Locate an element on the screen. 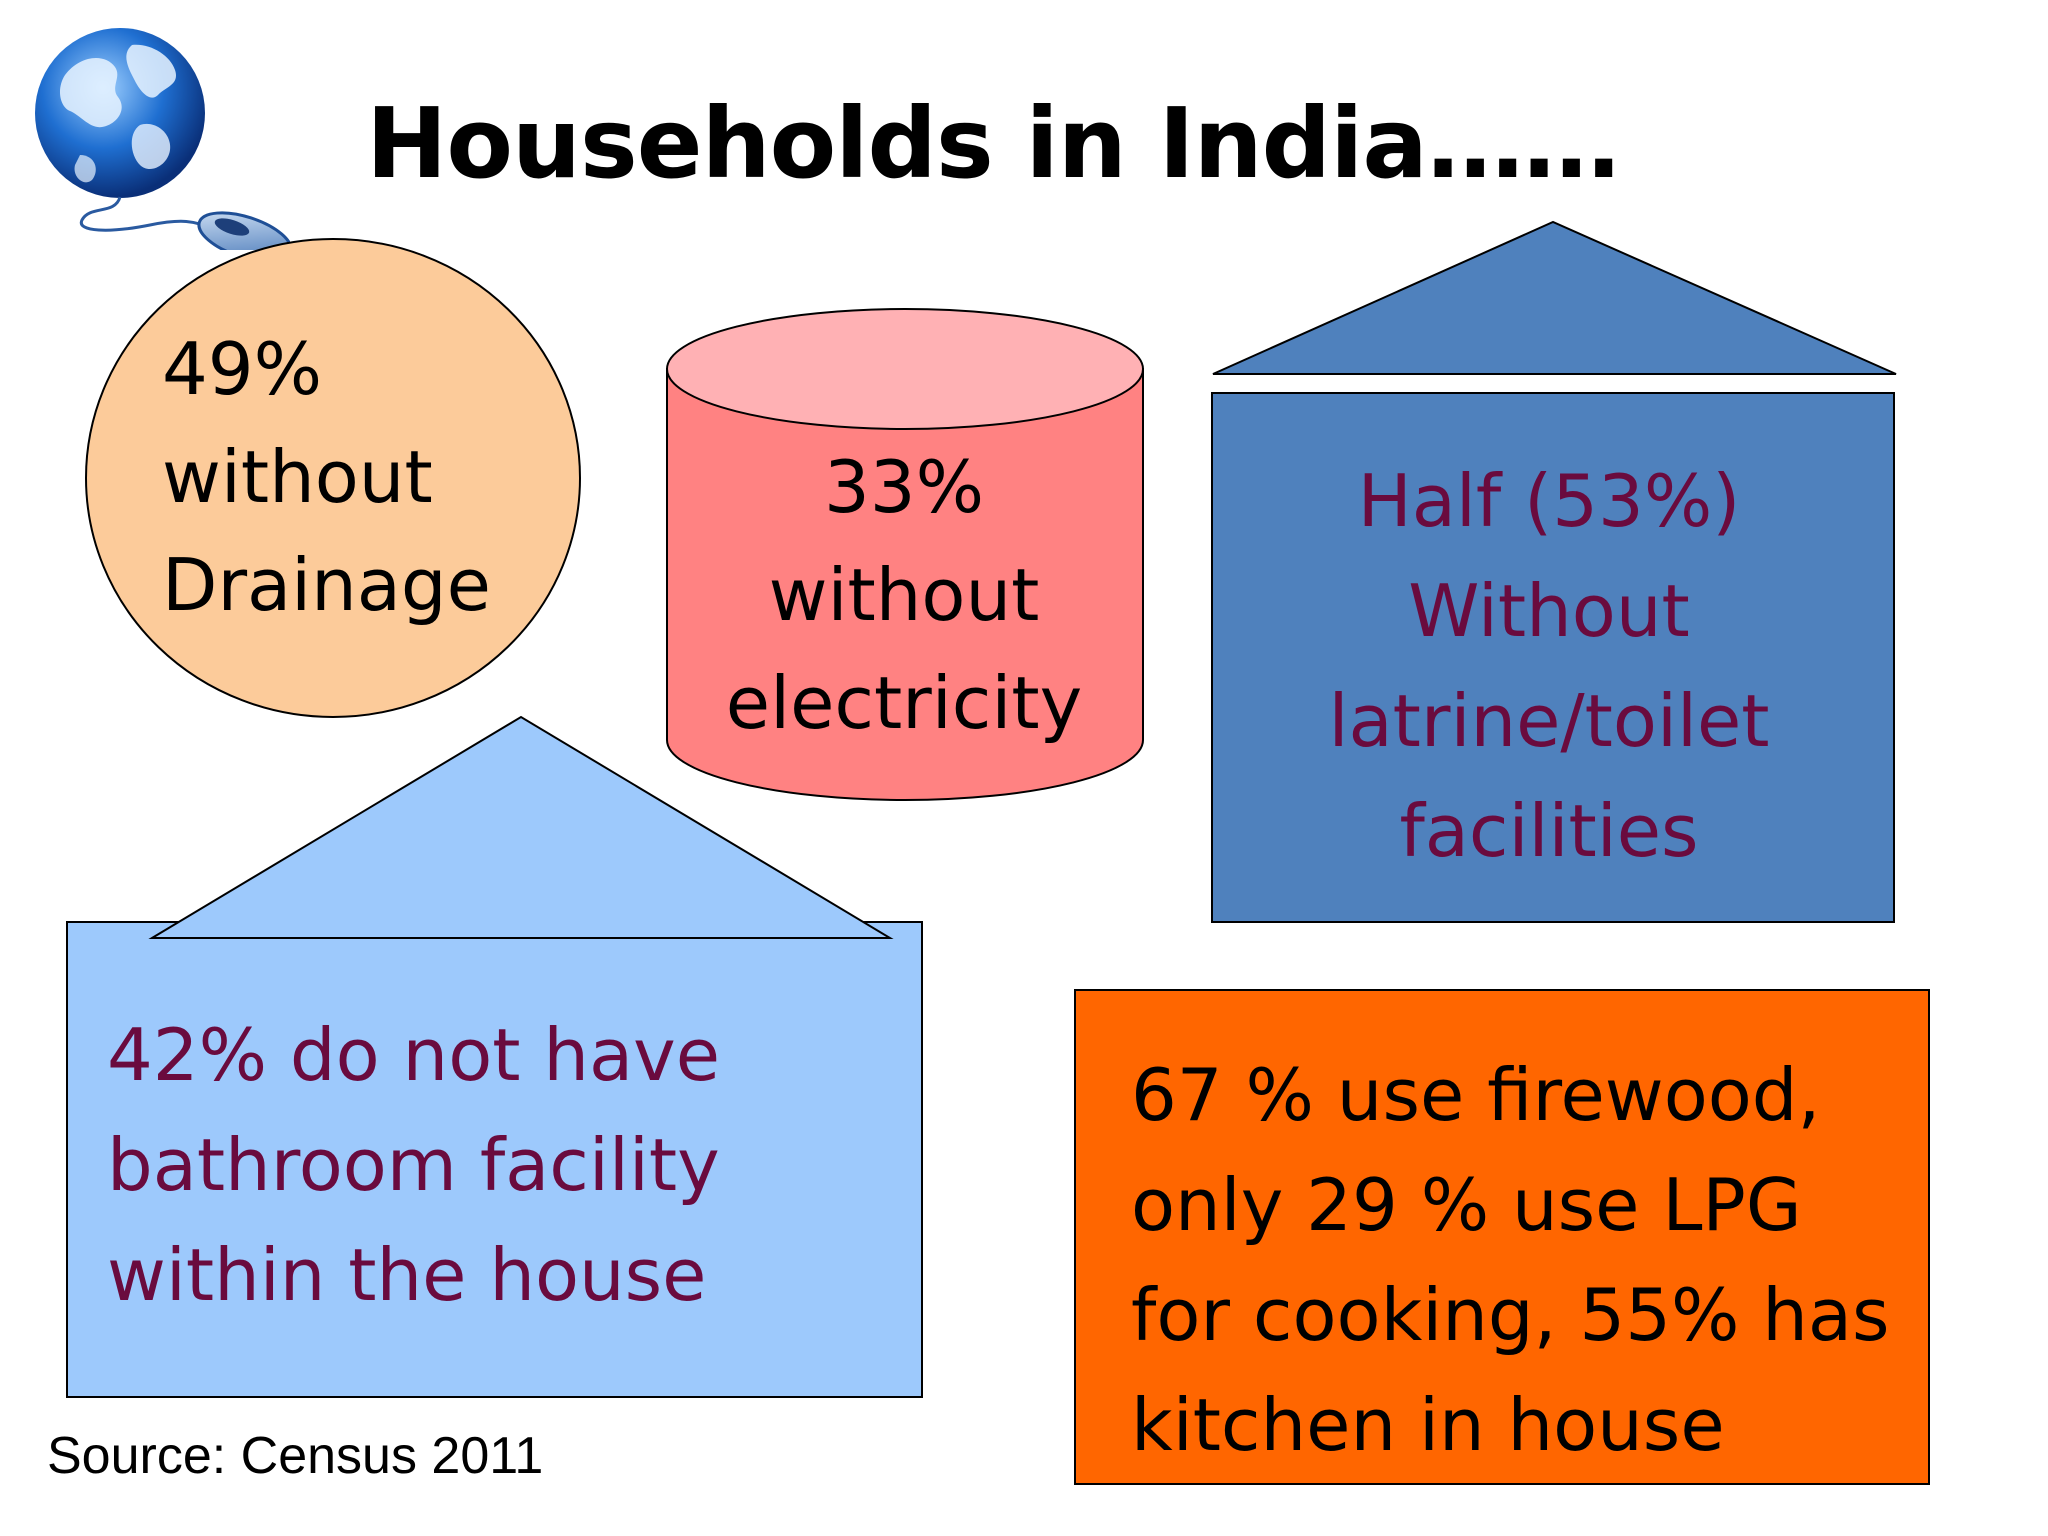 The height and width of the screenshot is (1536, 2048). drainage-line-1: 49% is located at coordinates (242, 369).